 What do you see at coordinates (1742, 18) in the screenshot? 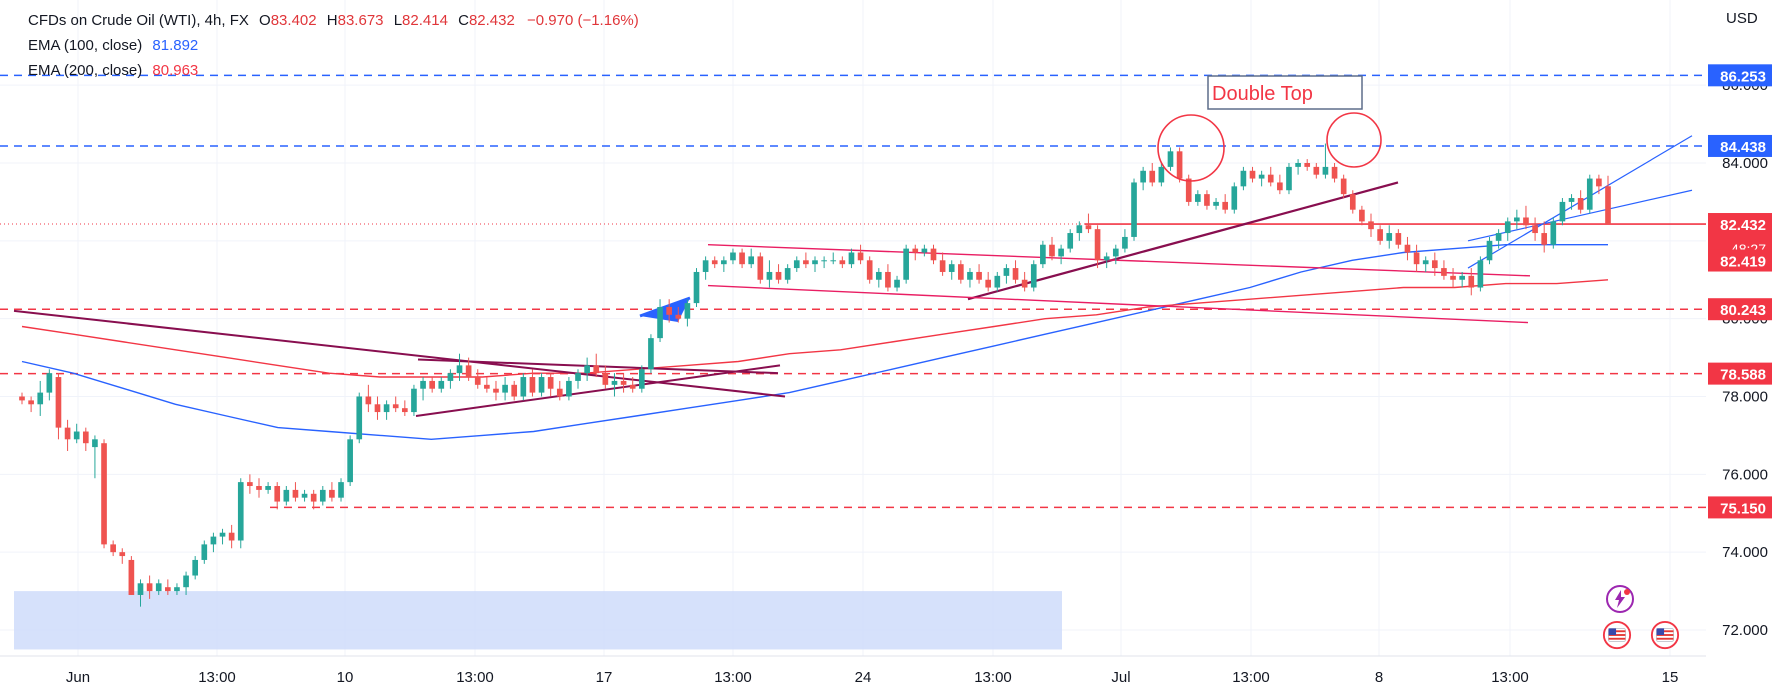
I see `currency-label: USD` at bounding box center [1742, 18].